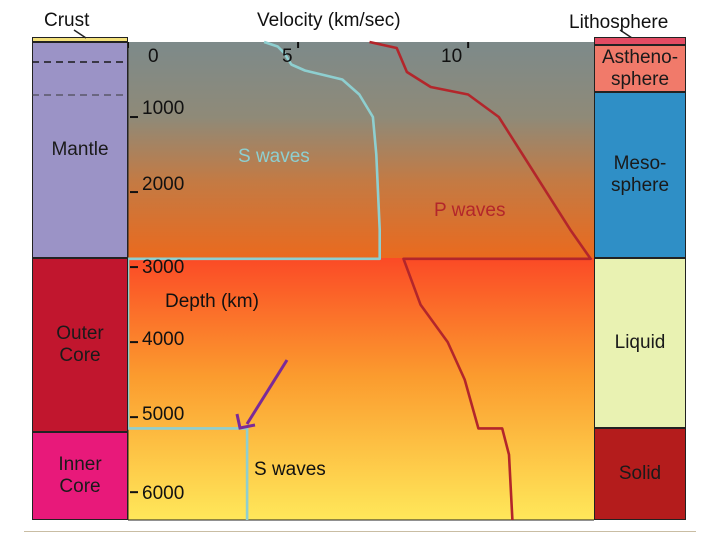 The height and width of the screenshot is (540, 720). I want to click on inner-core-arrow, so click(262, 394).